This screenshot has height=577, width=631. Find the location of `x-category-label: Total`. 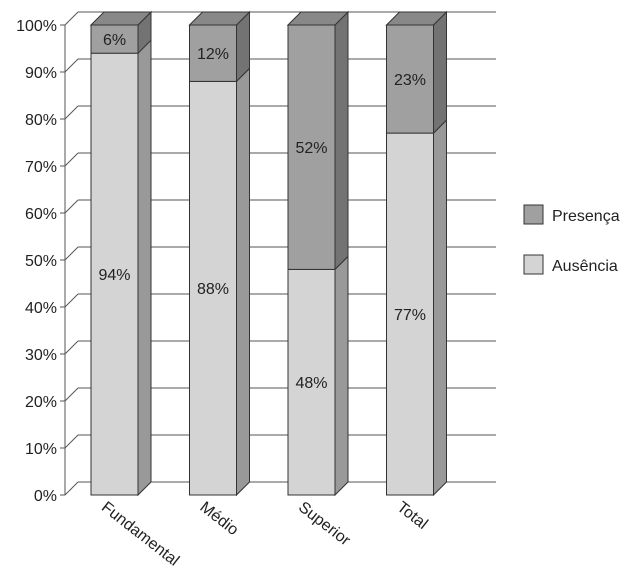

x-category-label: Total is located at coordinates (412, 516).